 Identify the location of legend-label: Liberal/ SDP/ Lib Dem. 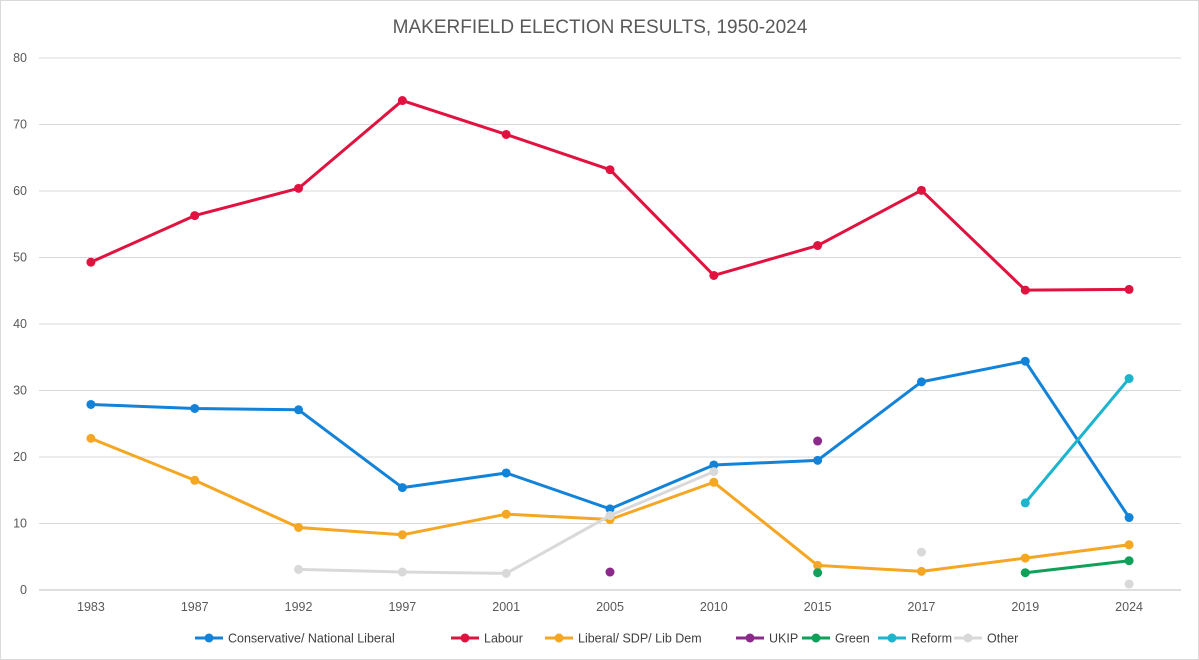
(640, 639).